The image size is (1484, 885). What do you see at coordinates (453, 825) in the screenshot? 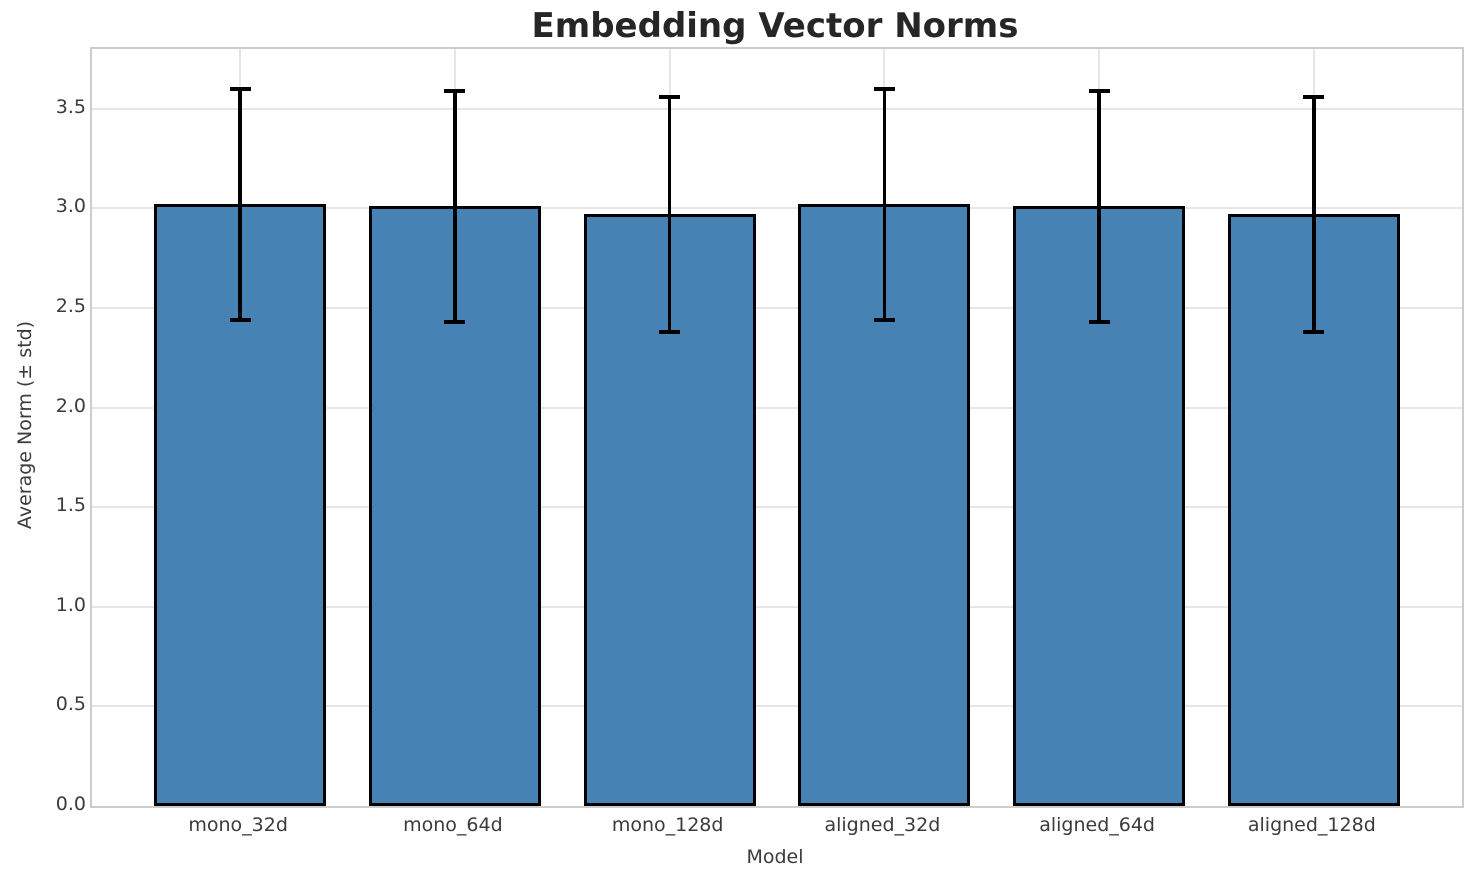
I see `x-tick-label-mono_64d: mono_64d` at bounding box center [453, 825].